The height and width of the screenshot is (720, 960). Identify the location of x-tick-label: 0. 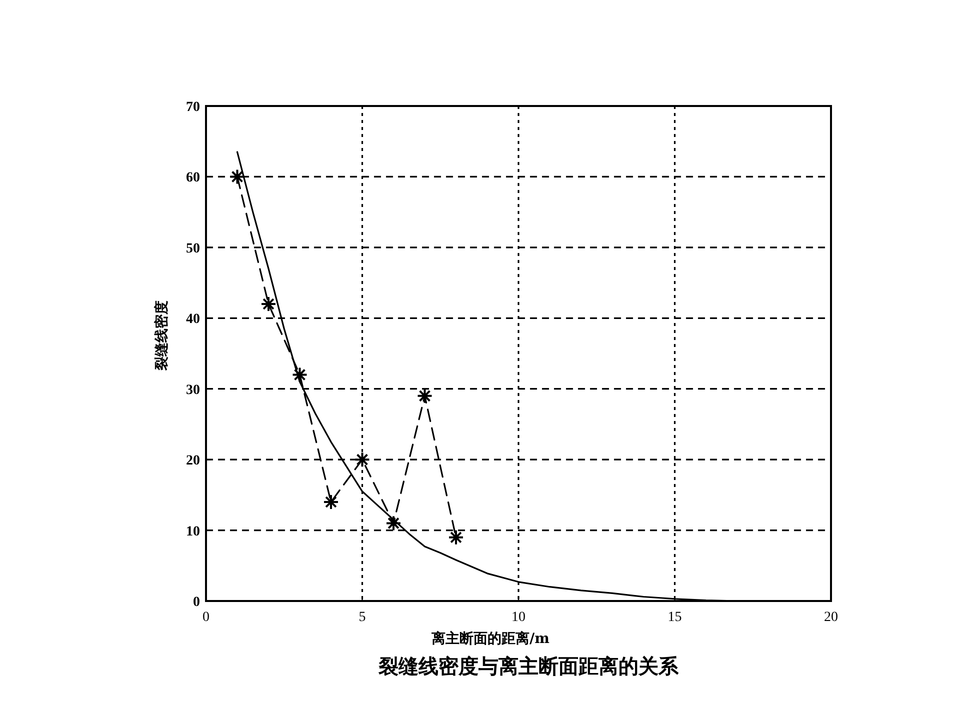
(206, 617).